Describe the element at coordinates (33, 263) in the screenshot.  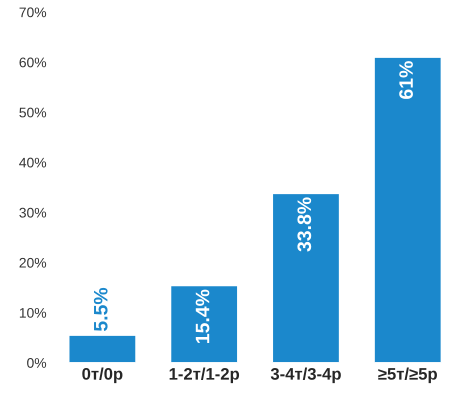
I see `y-tick-label: 20%` at that location.